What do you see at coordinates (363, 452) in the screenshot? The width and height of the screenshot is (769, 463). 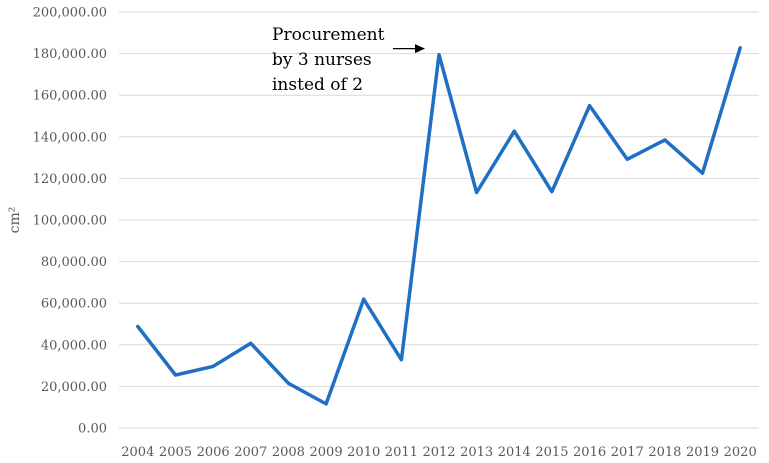 I see `x-tick-label: 2010` at bounding box center [363, 452].